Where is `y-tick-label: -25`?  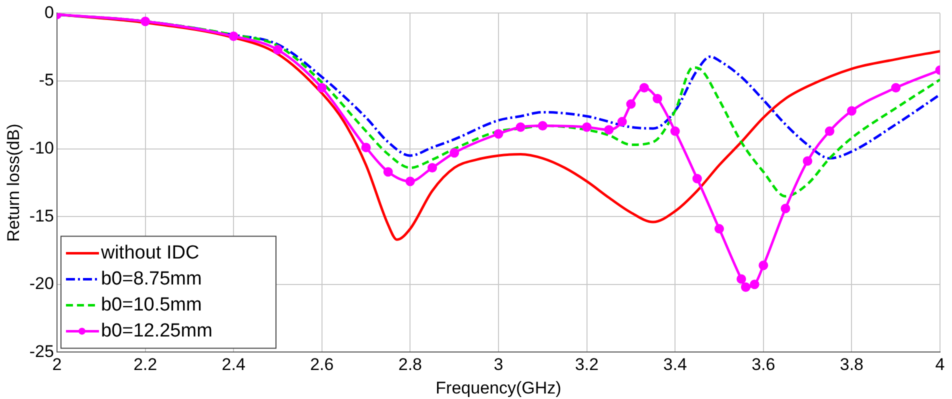 y-tick-label: -25 is located at coordinates (41, 351).